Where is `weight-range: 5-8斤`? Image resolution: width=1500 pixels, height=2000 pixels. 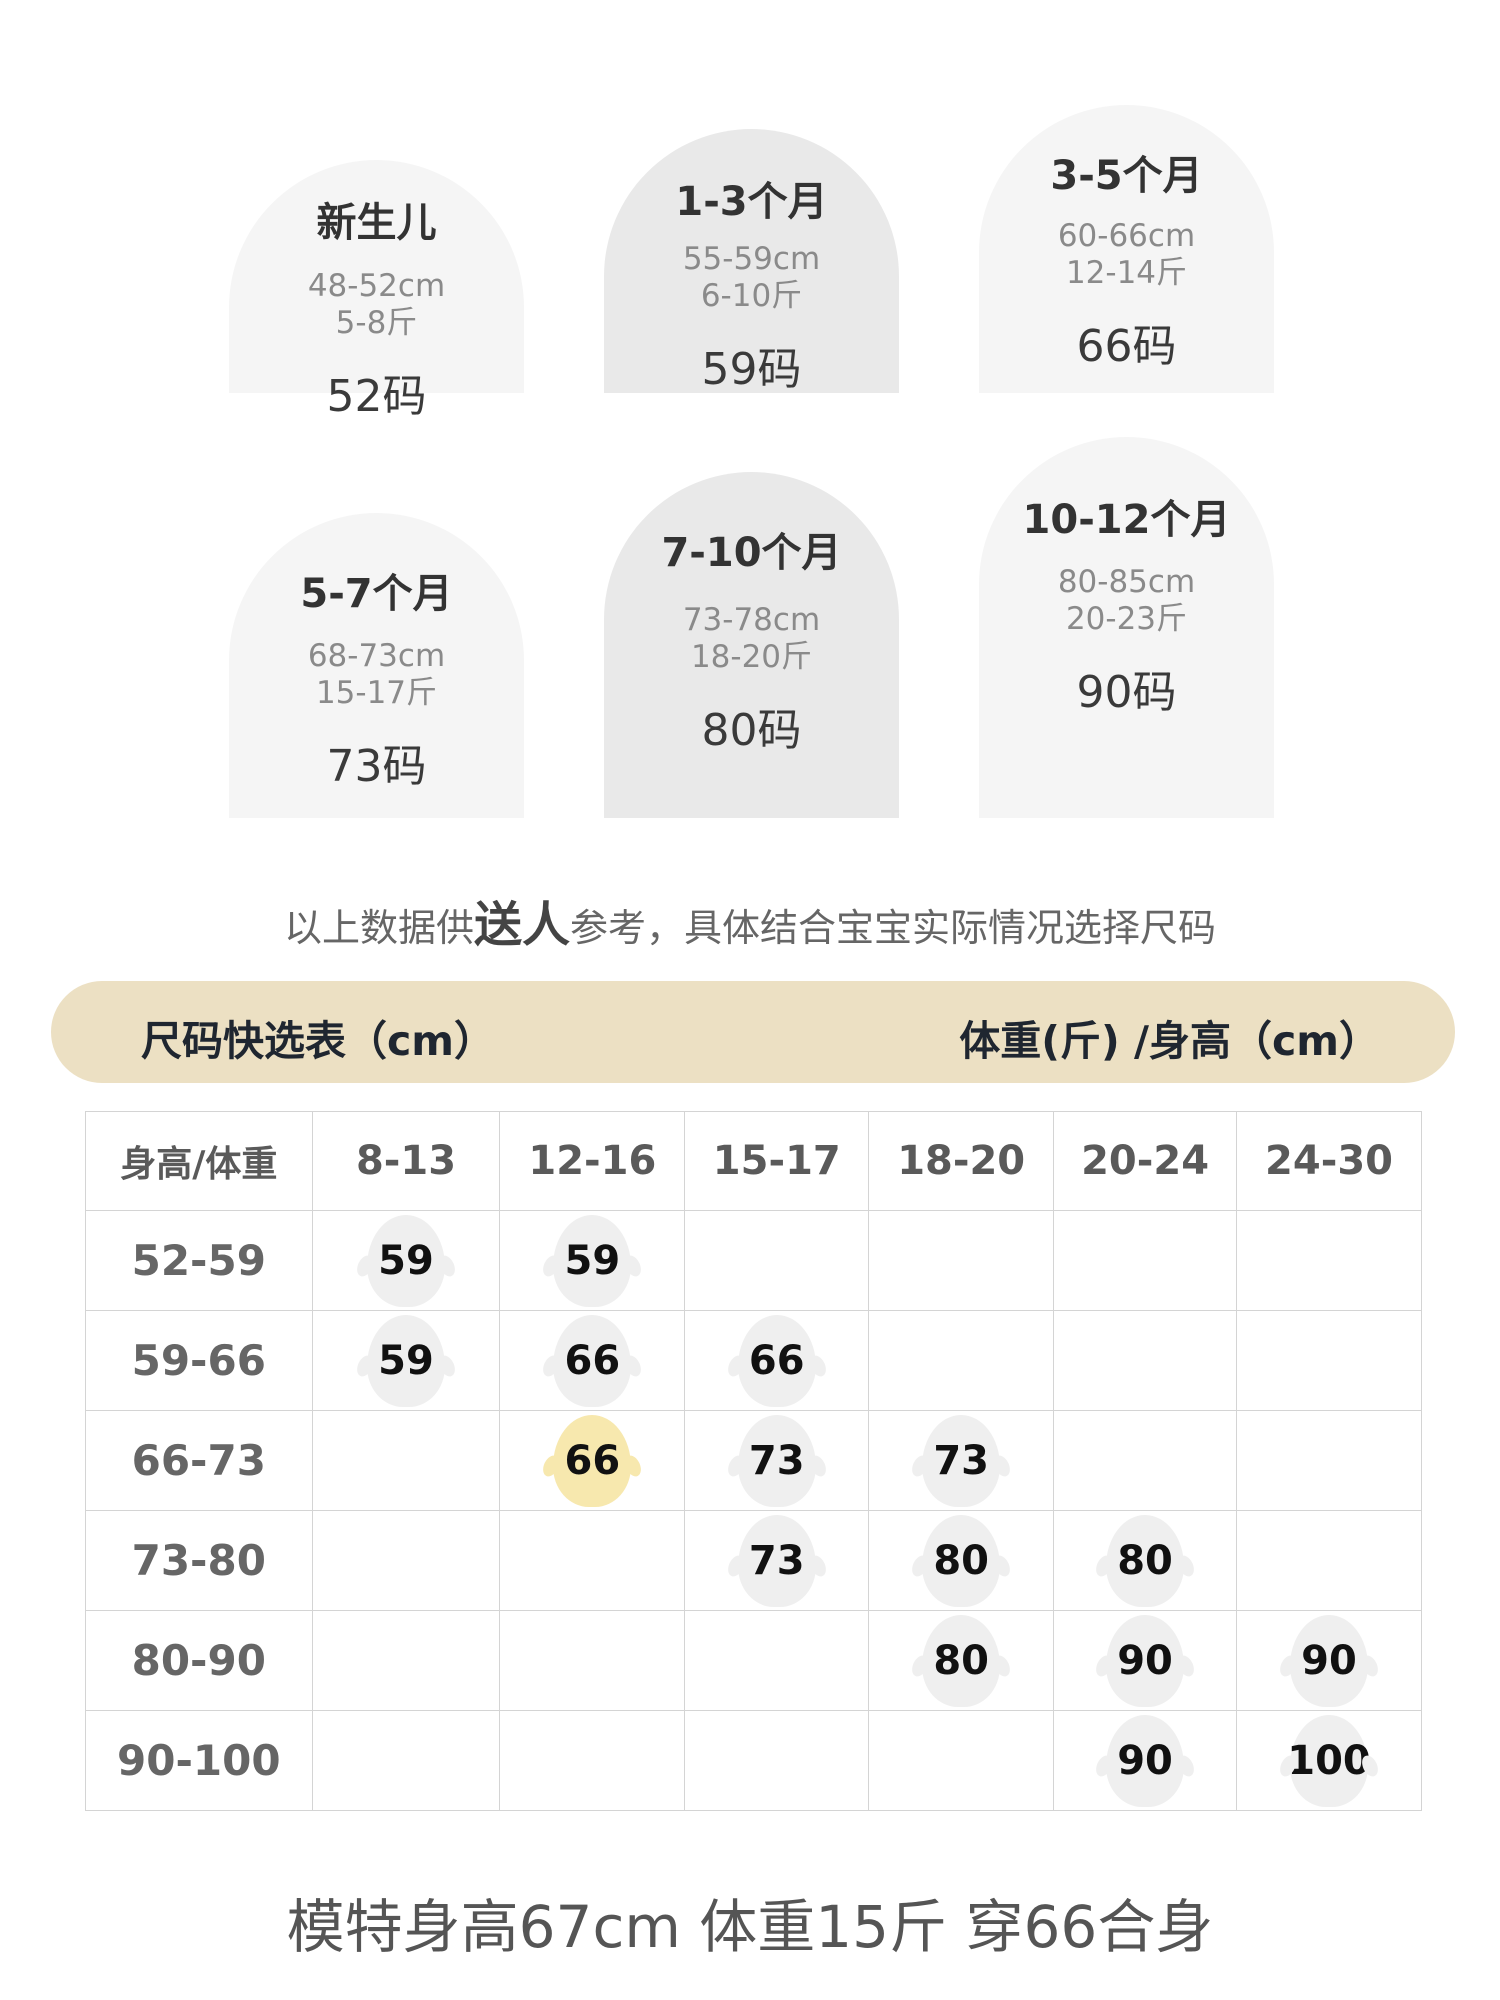 weight-range: 5-8斤 is located at coordinates (376, 323).